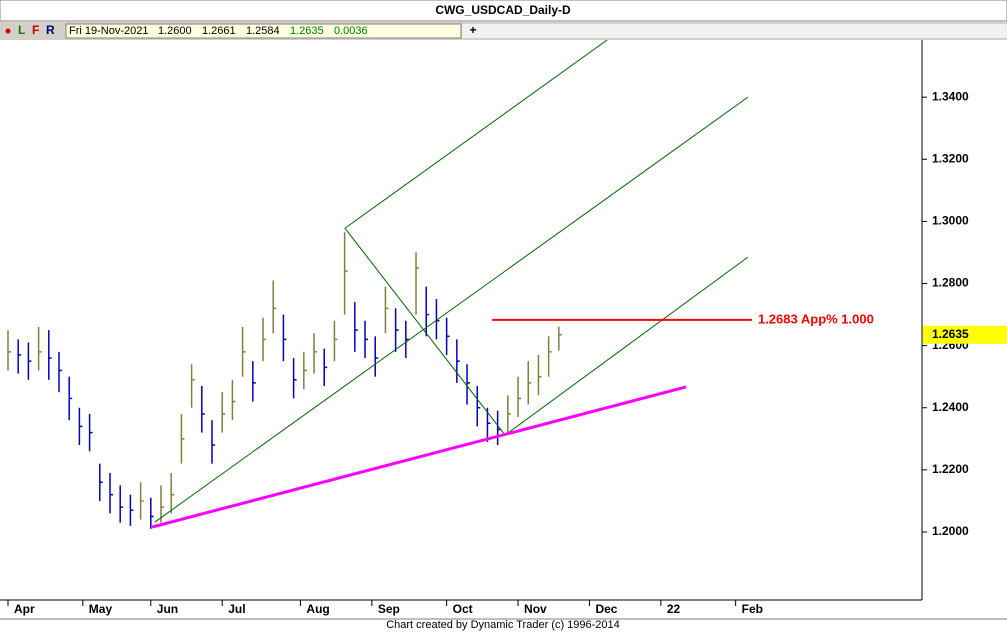  I want to click on x-tick-label: Jul, so click(236, 609).